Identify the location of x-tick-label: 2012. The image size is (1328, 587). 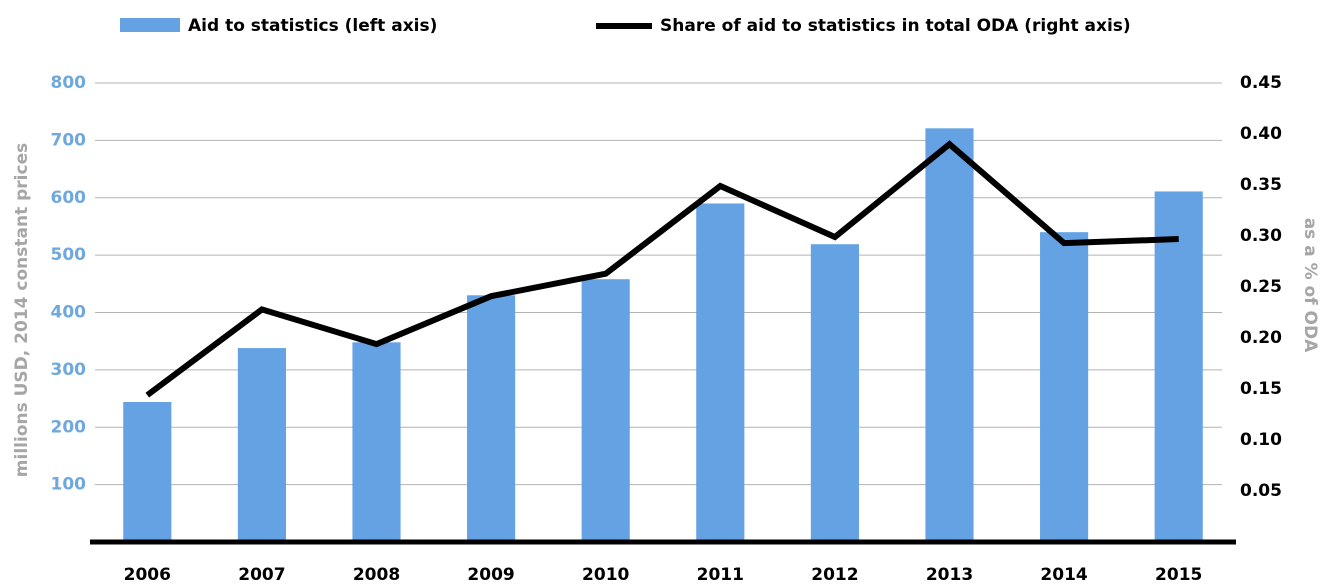
(834, 575).